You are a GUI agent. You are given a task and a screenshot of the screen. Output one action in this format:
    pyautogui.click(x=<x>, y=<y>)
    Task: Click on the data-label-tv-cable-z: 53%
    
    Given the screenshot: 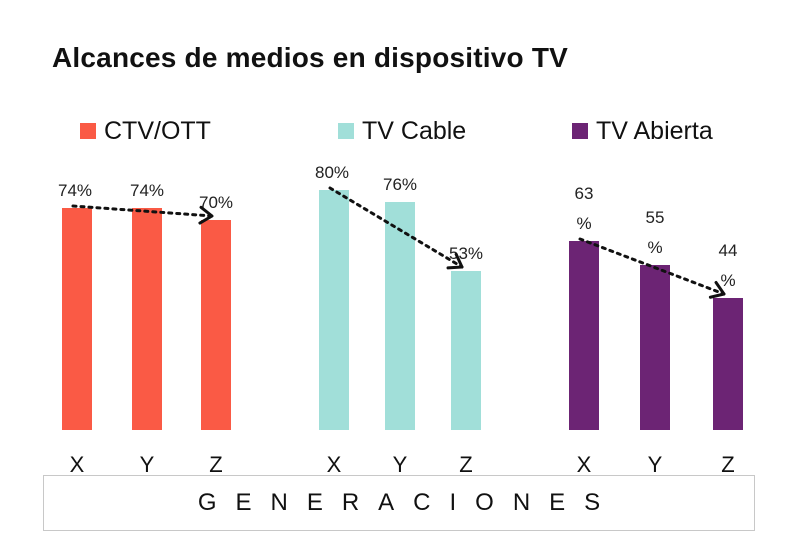 What is the action you would take?
    pyautogui.click(x=466, y=253)
    